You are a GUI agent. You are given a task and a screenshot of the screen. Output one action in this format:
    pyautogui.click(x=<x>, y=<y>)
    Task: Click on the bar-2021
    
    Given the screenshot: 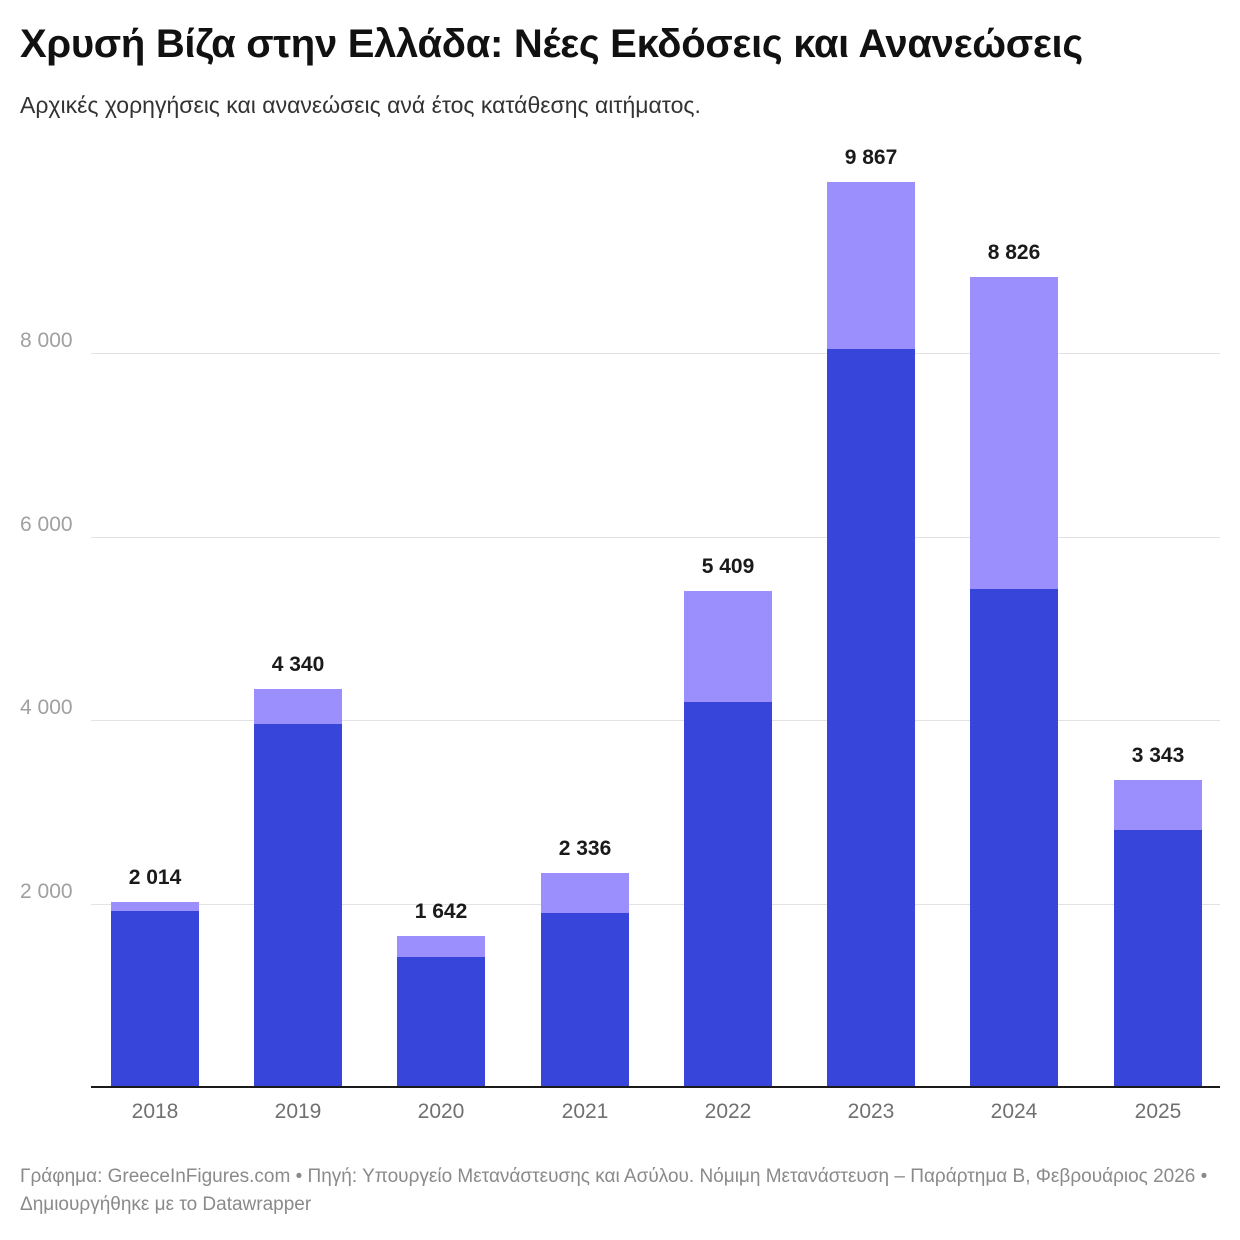 What is the action you would take?
    pyautogui.click(x=585, y=979)
    